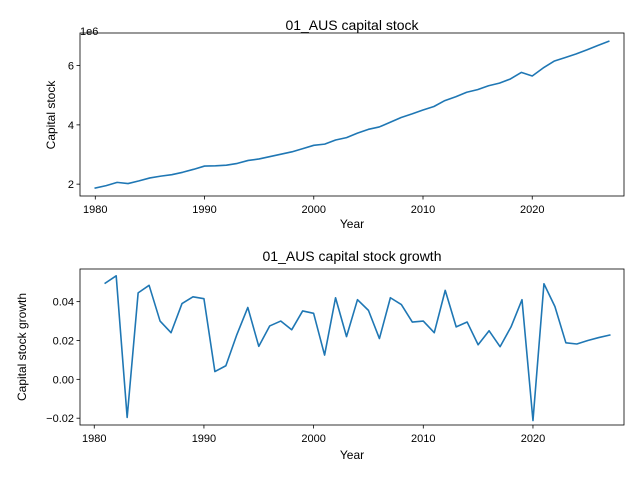 The height and width of the screenshot is (480, 640). Describe the element at coordinates (204, 210) in the screenshot. I see `capital-stock-x-tick-label: 1990` at that location.